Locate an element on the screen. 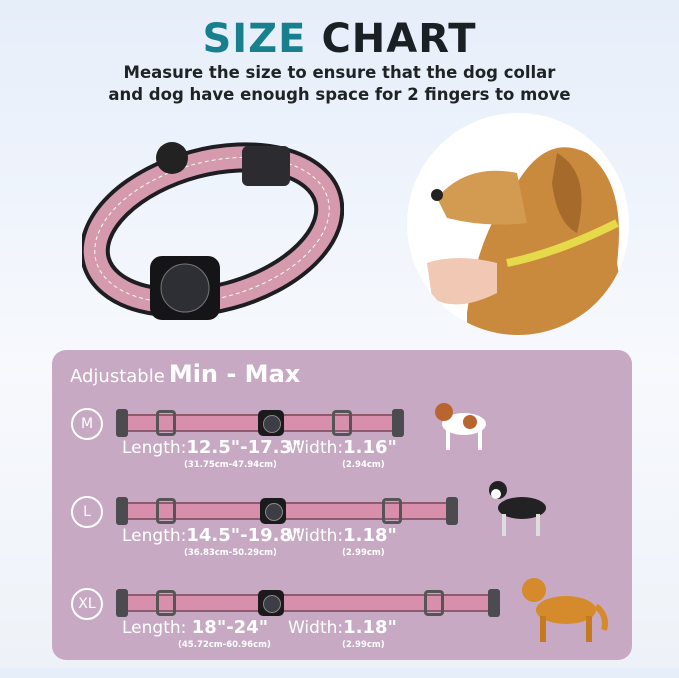 The height and width of the screenshot is (678, 679). length-text: Length: 18"-24" is located at coordinates (195, 627).